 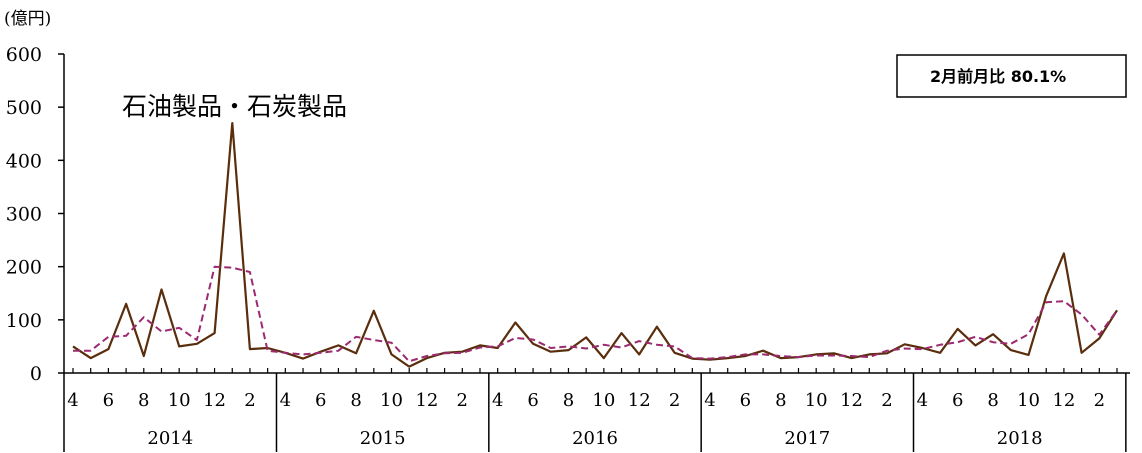 I want to click on y-tick-label: 500, so click(x=24, y=108).